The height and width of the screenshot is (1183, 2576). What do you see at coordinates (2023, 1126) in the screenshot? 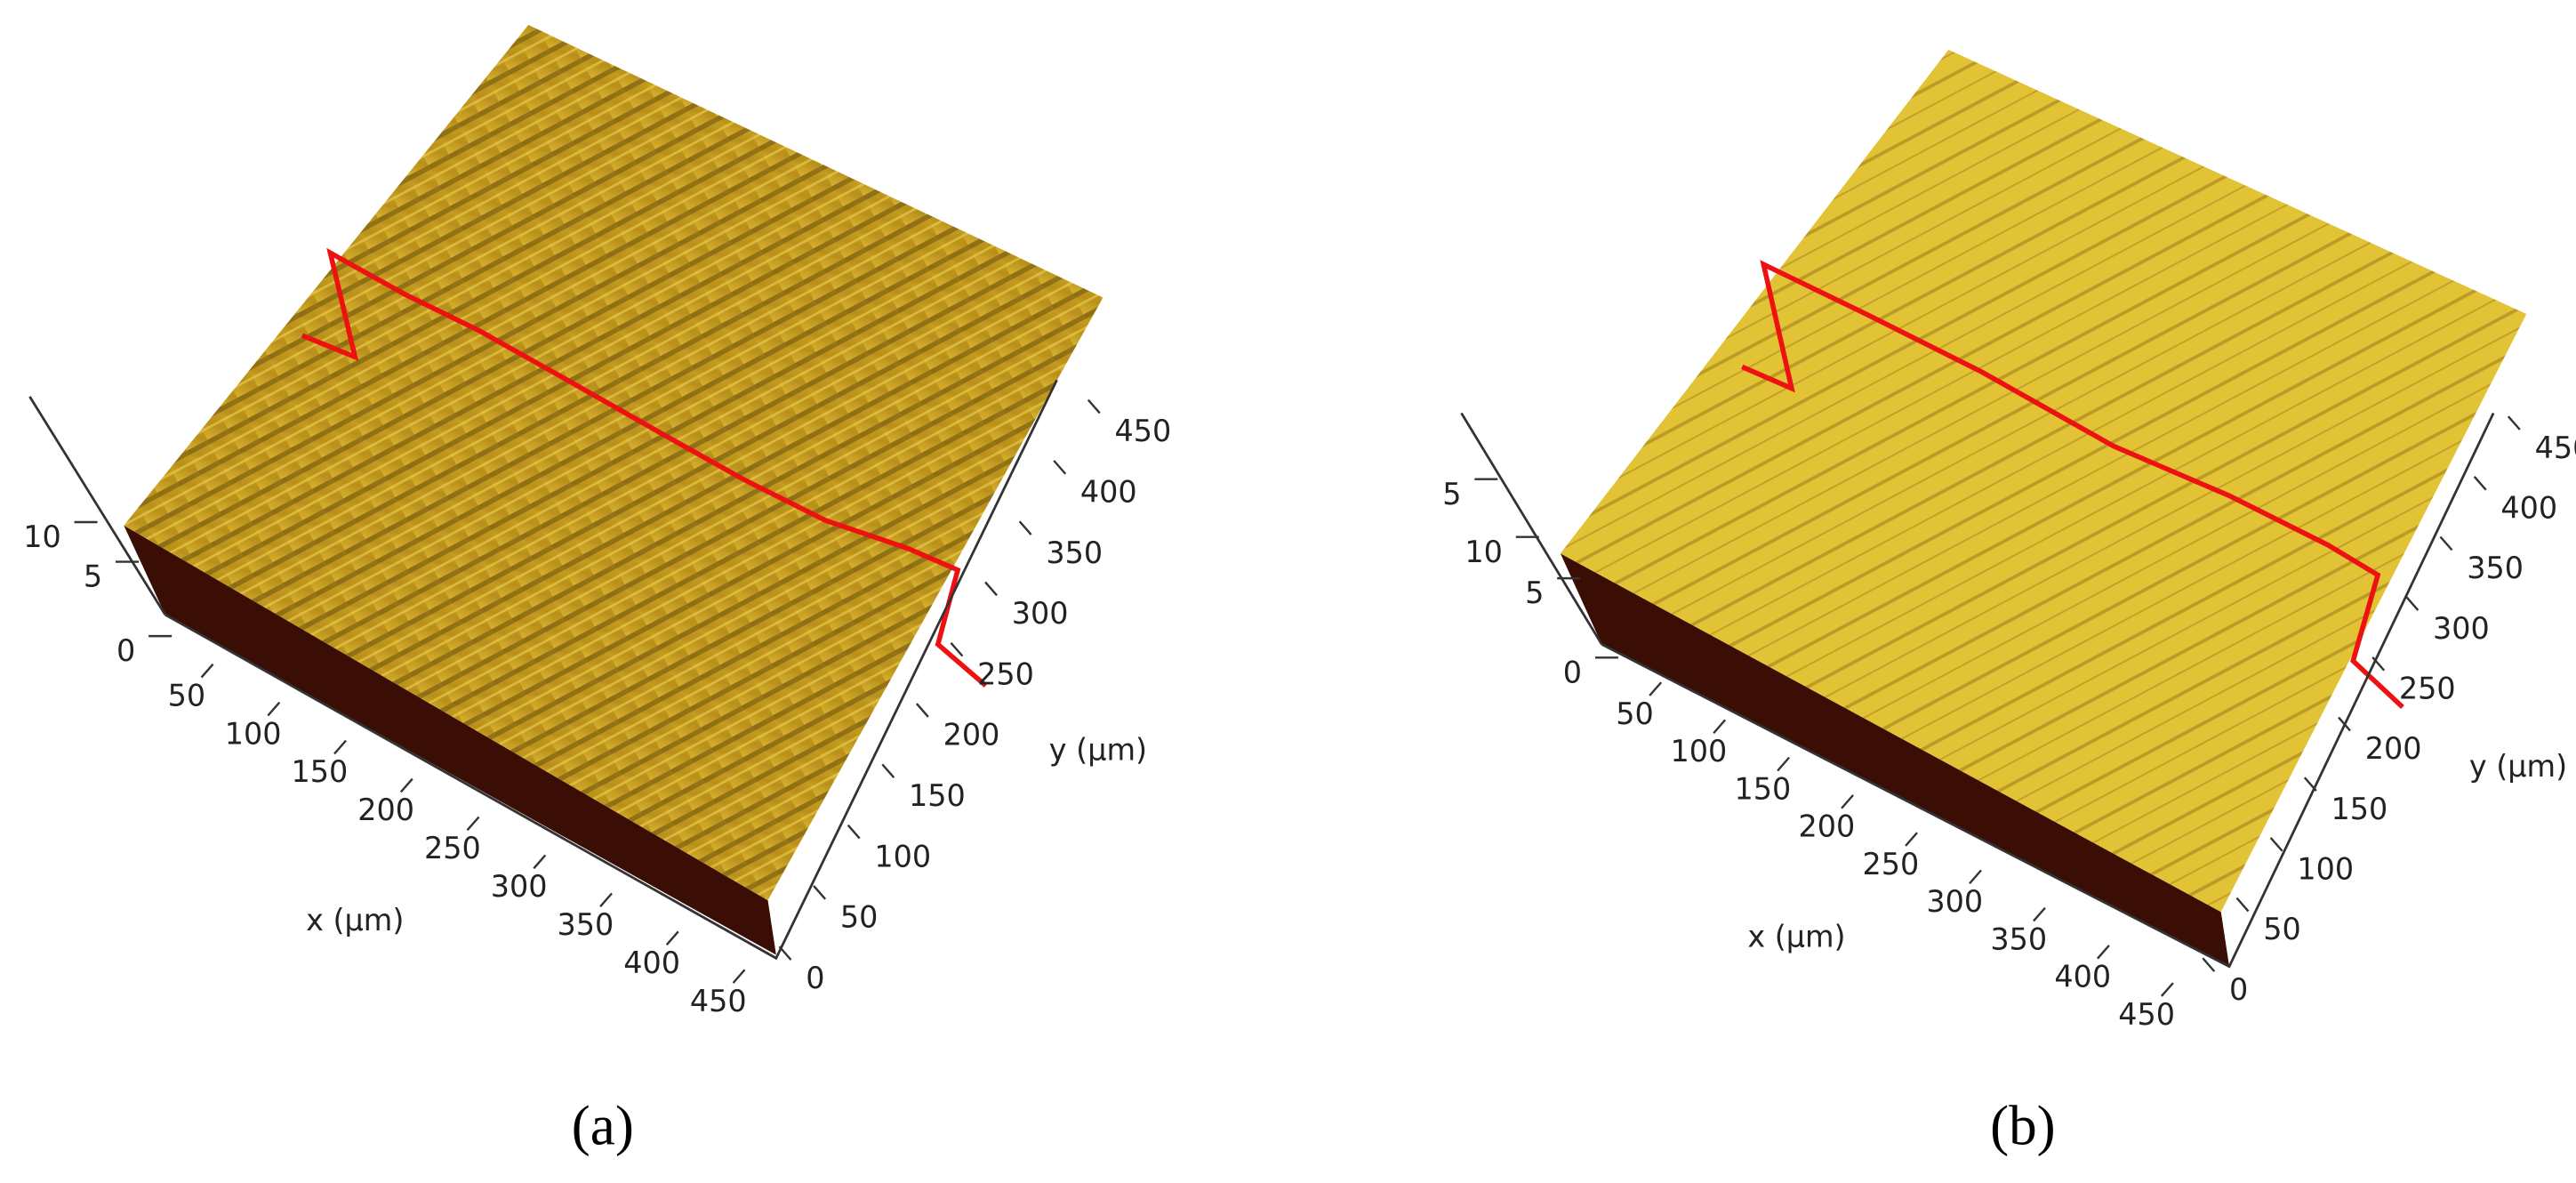
I see `panel-label: (b)` at bounding box center [2023, 1126].